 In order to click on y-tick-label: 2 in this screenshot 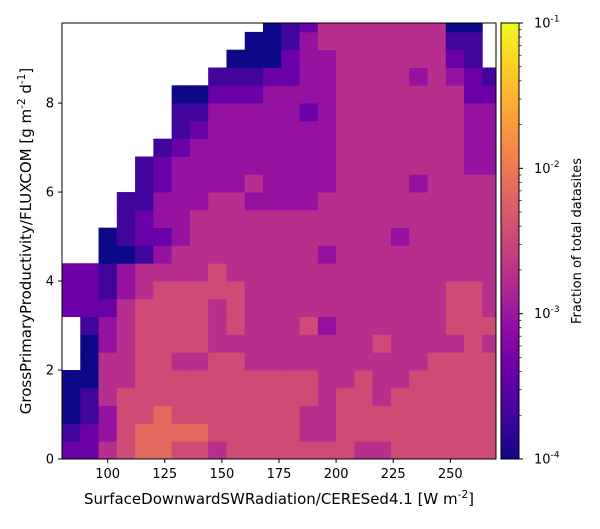, I will do `click(50, 371)`.